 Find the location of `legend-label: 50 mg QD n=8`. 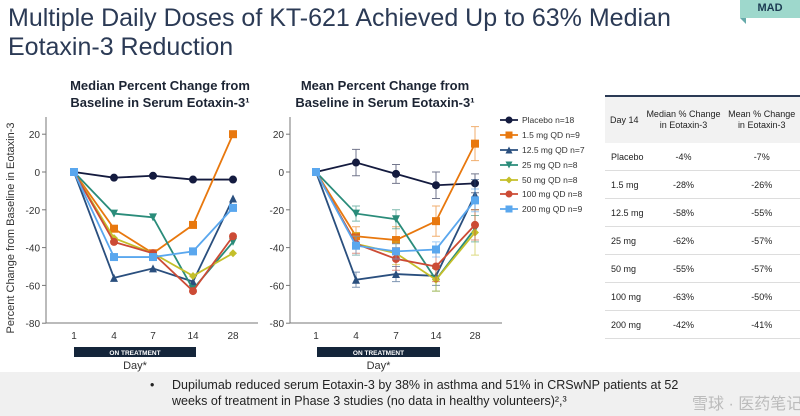

legend-label: 50 mg QD n=8 is located at coordinates (550, 179).